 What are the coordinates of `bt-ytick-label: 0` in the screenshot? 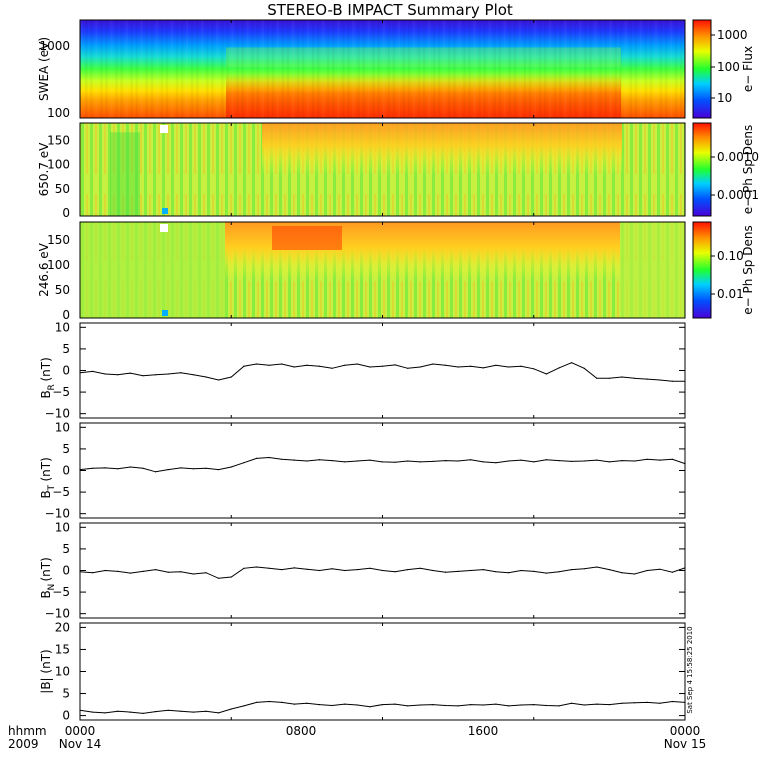 It's located at (66, 471).